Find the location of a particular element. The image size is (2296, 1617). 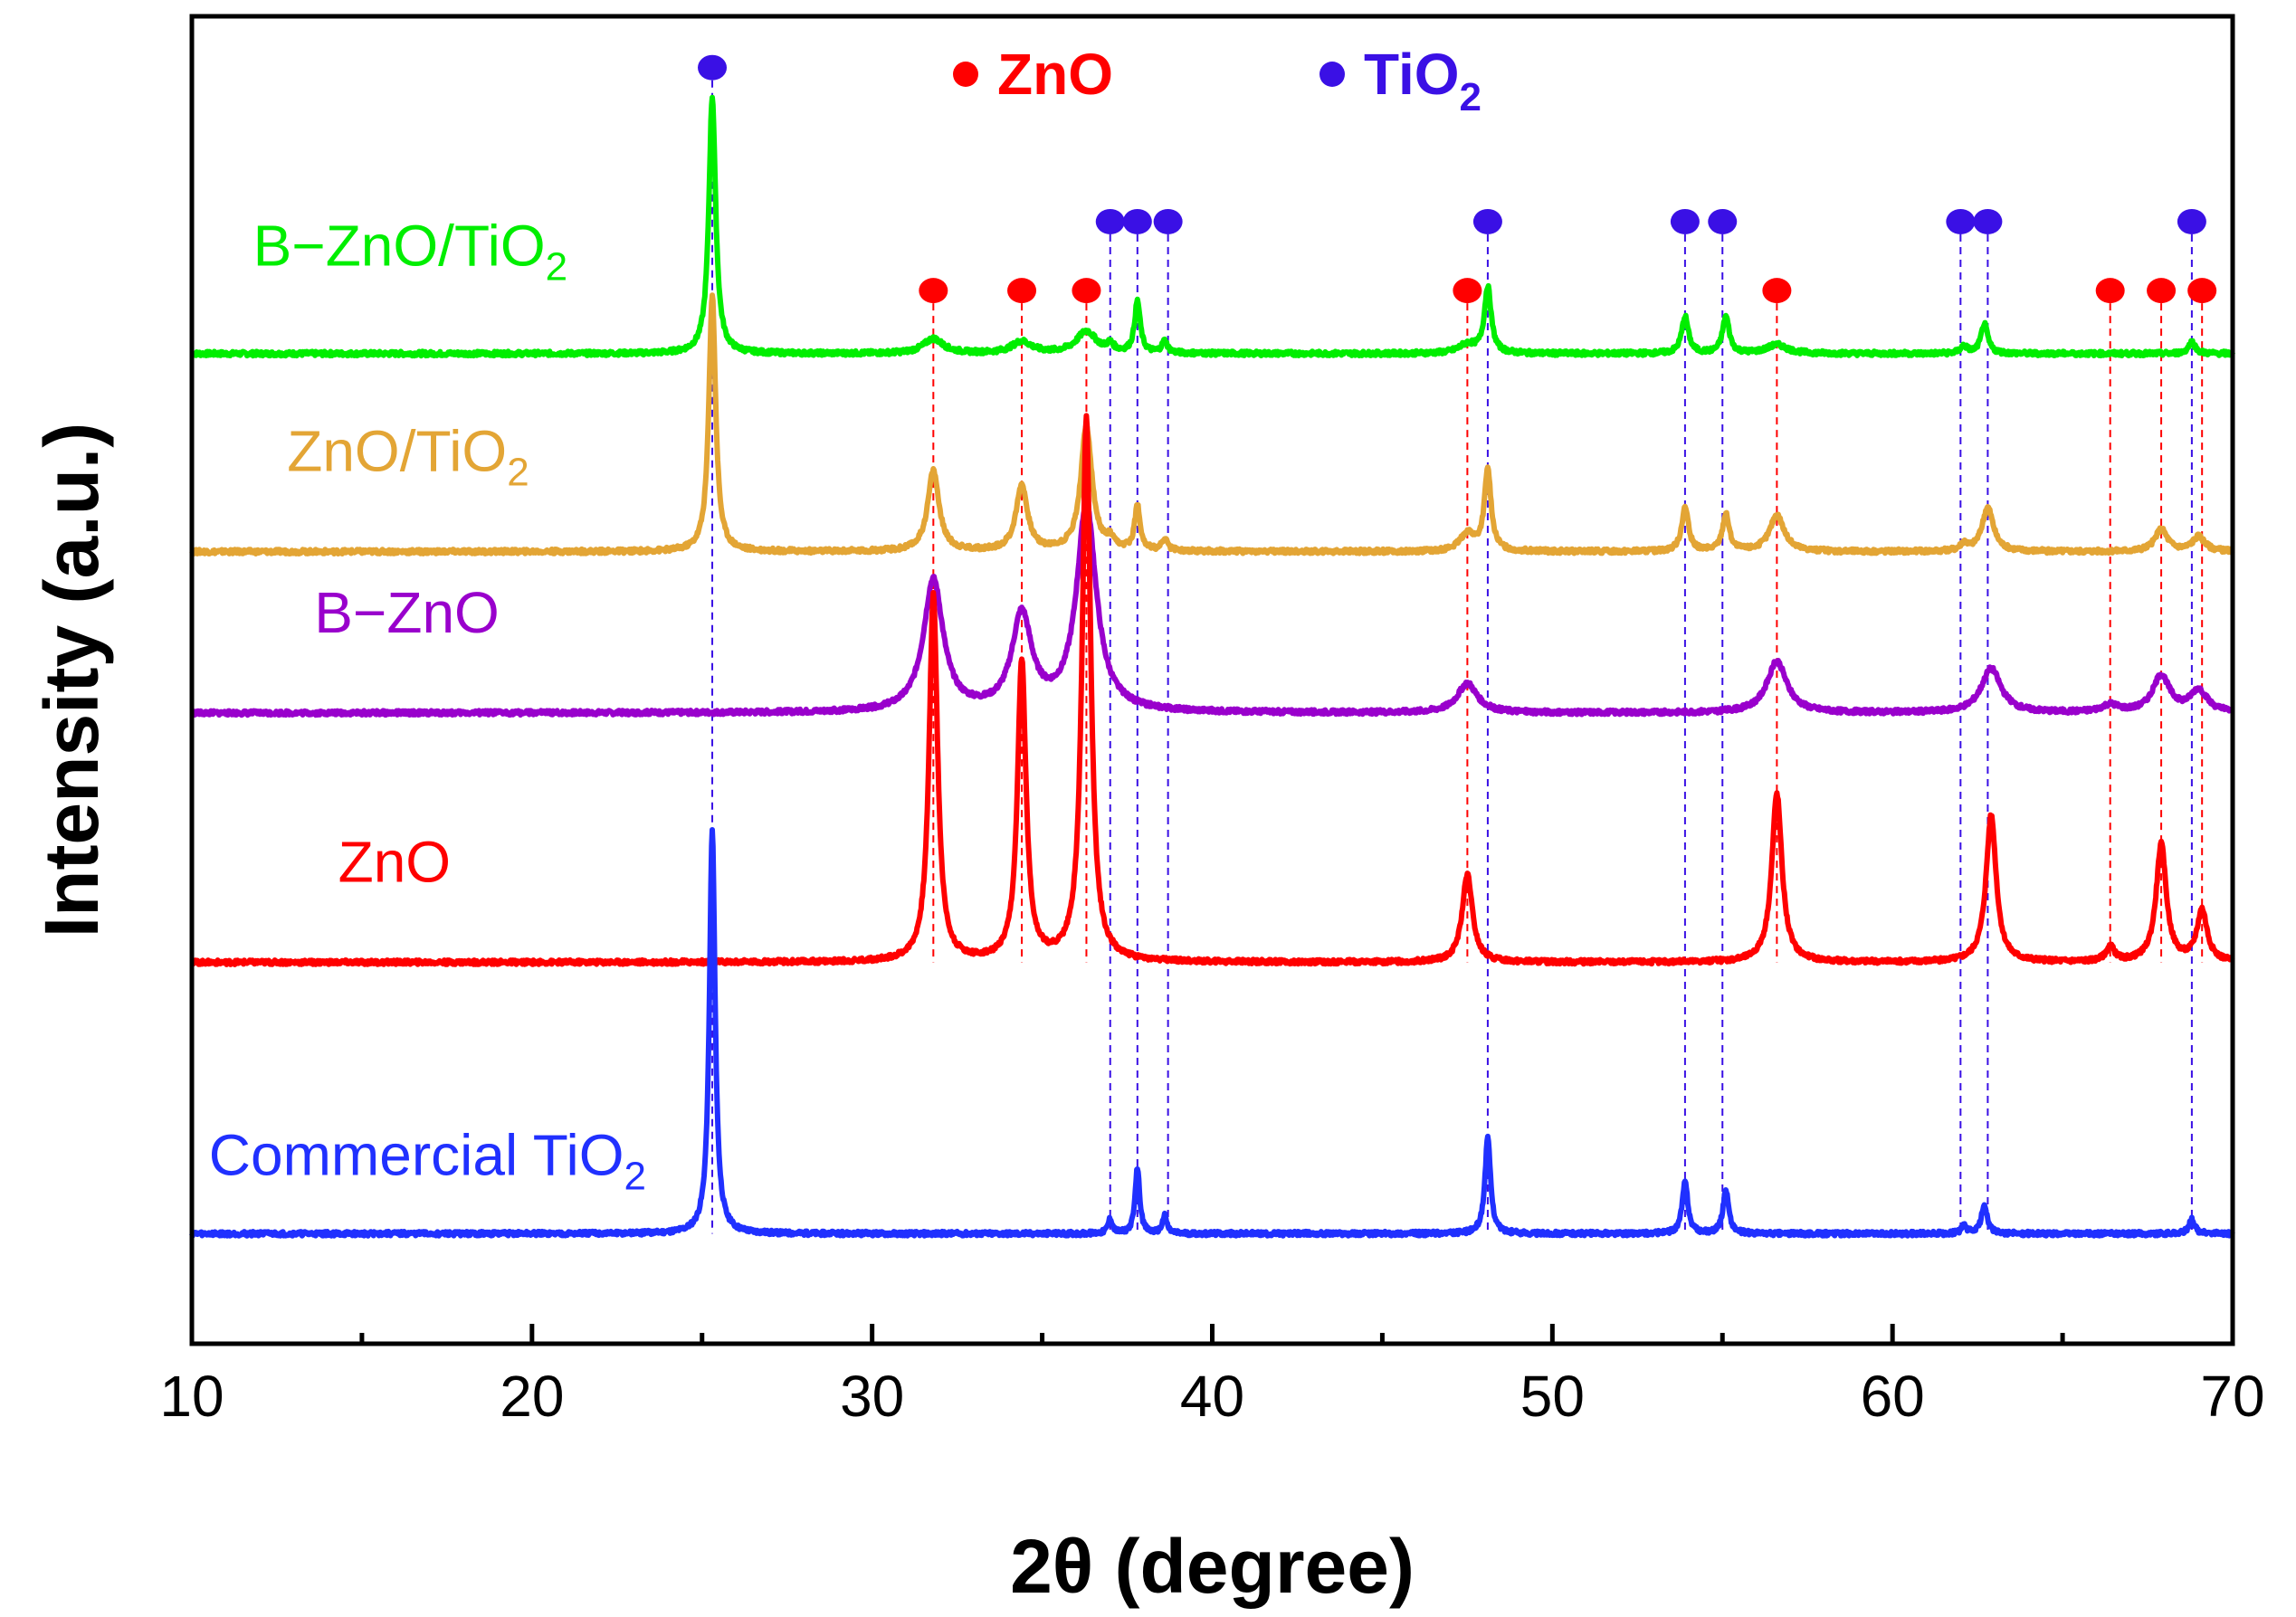

series-label: B−ZnO/TiO2 is located at coordinates (410, 252).